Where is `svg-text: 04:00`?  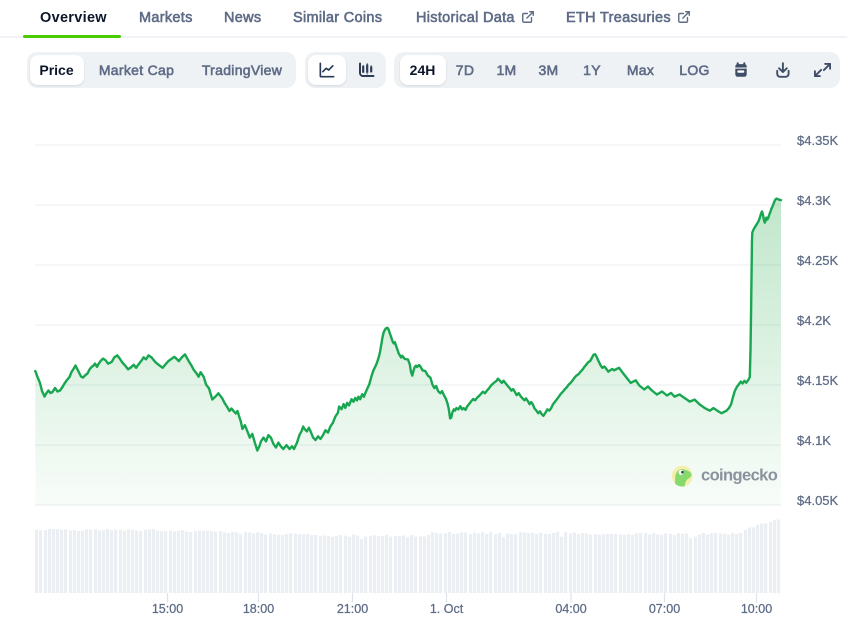
svg-text: 04:00 is located at coordinates (570, 609).